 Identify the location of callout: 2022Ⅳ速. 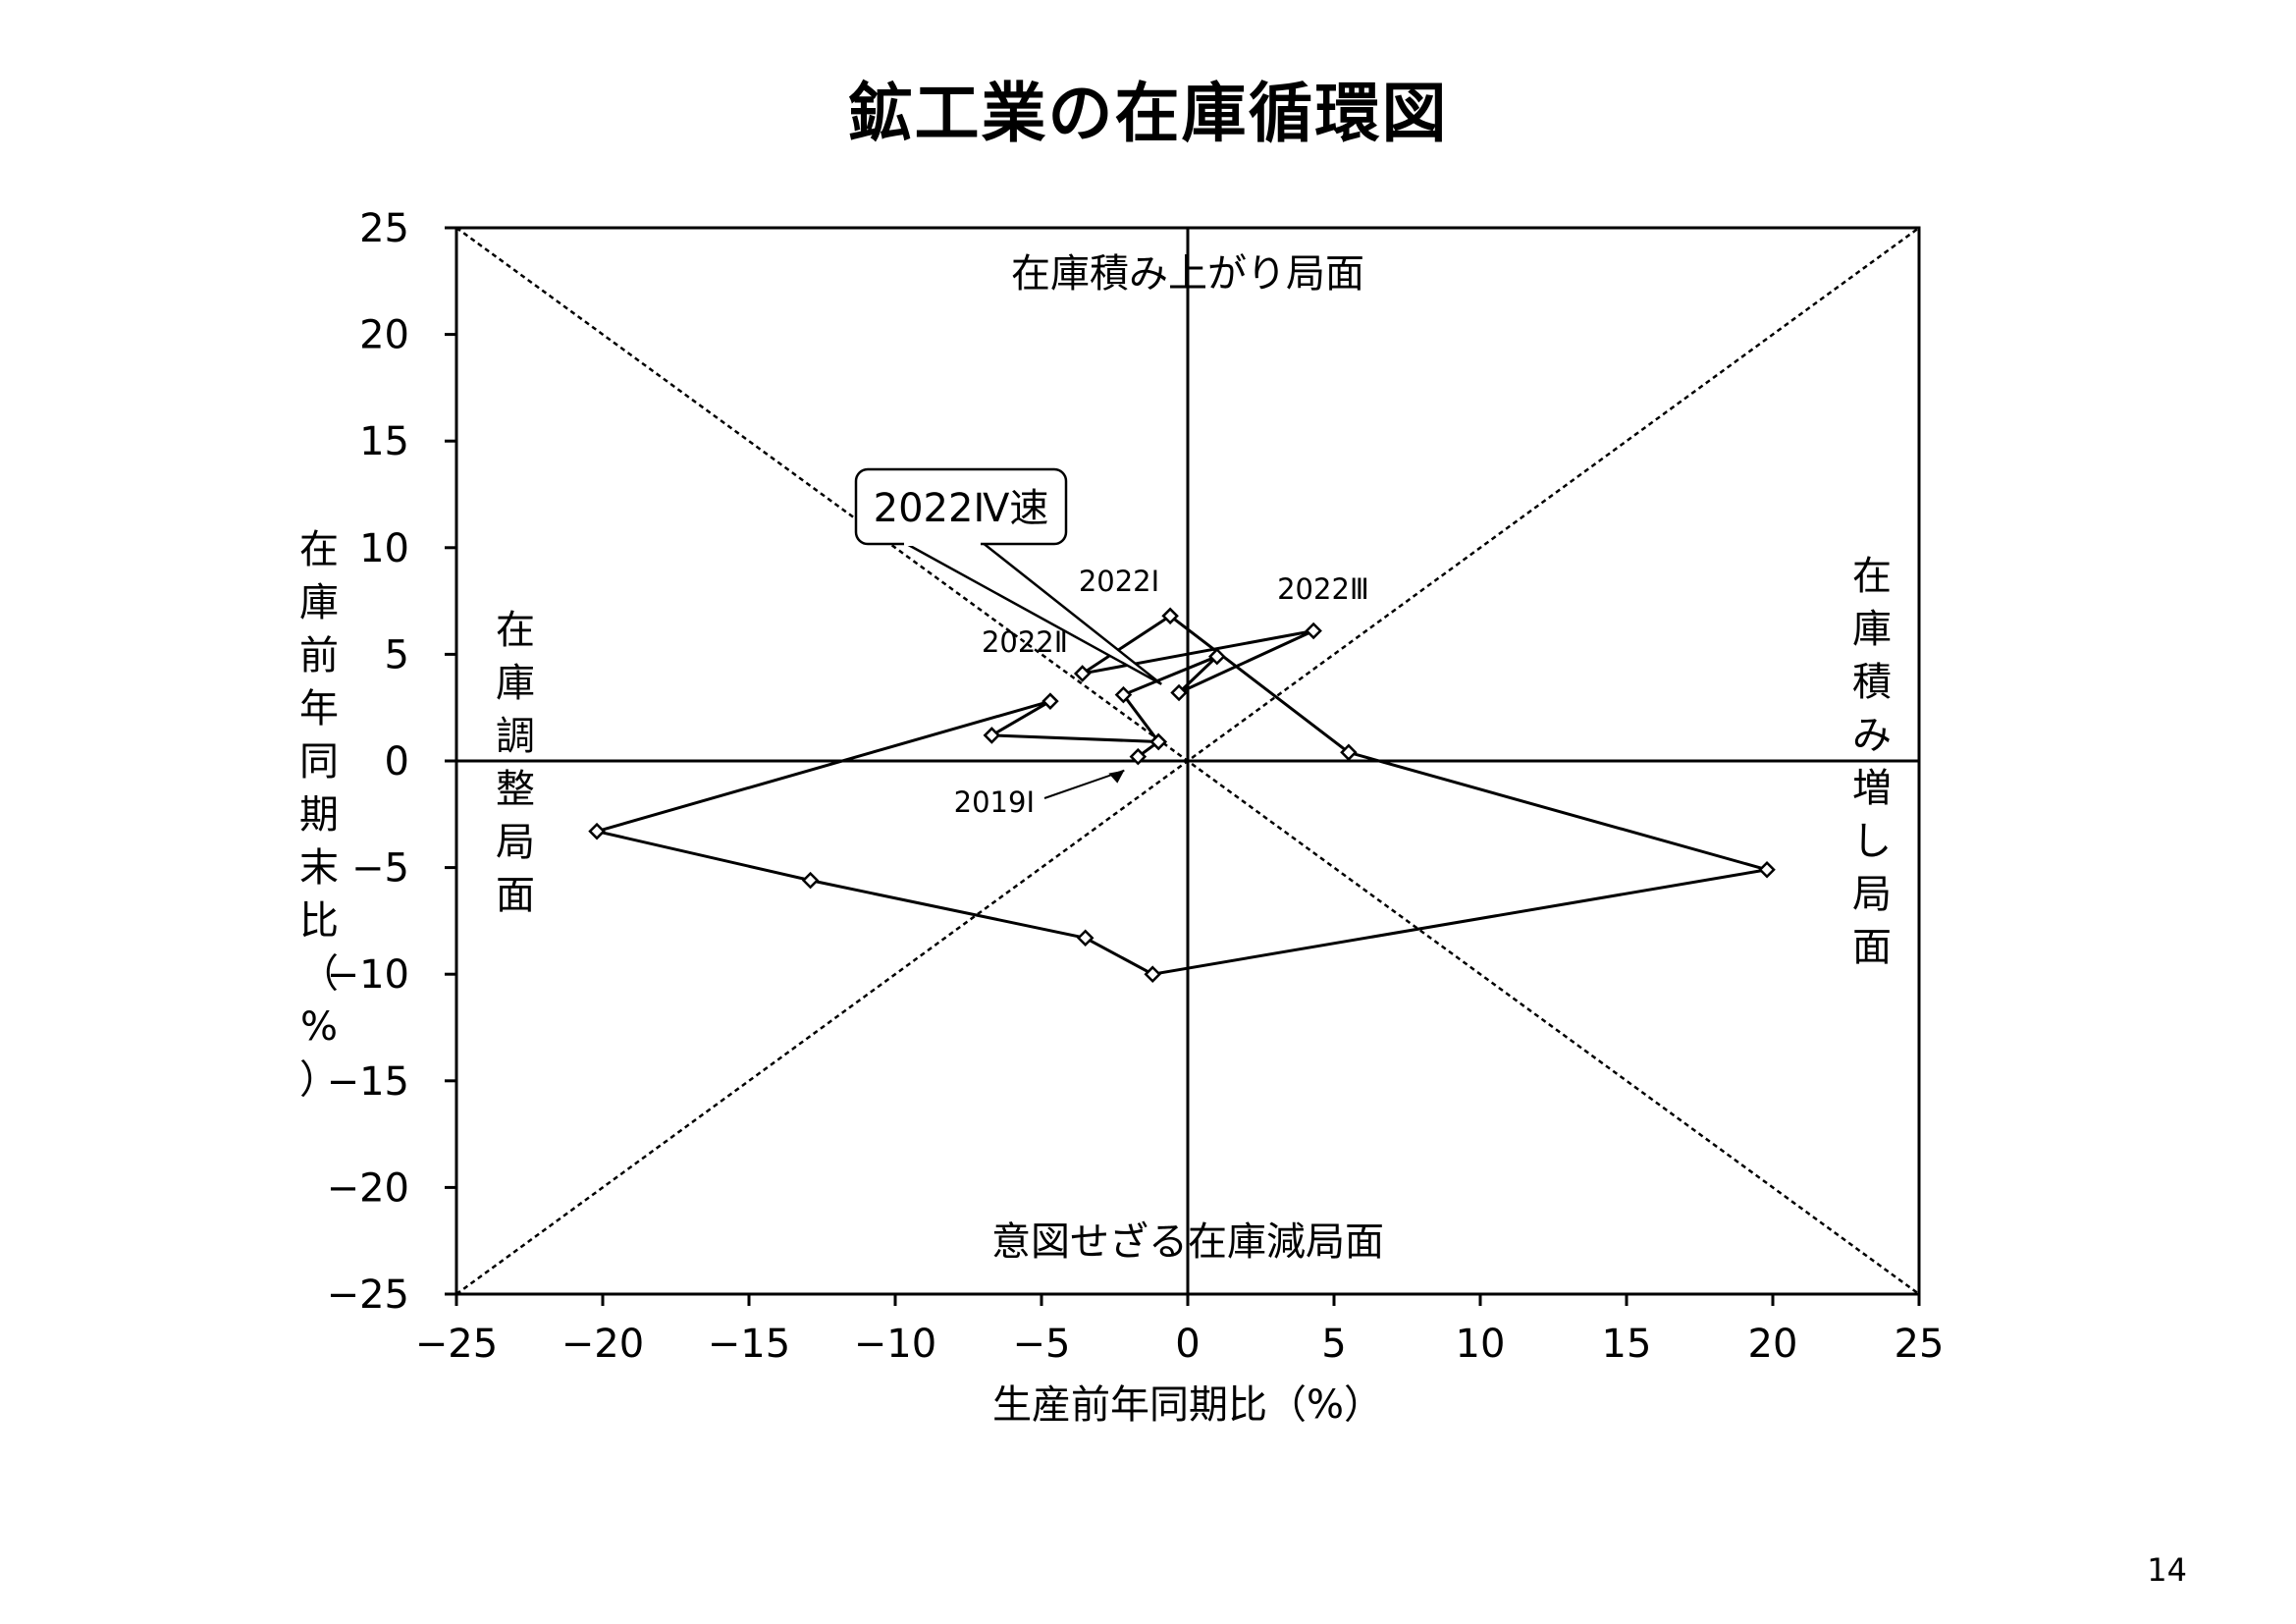
(1008, 576).